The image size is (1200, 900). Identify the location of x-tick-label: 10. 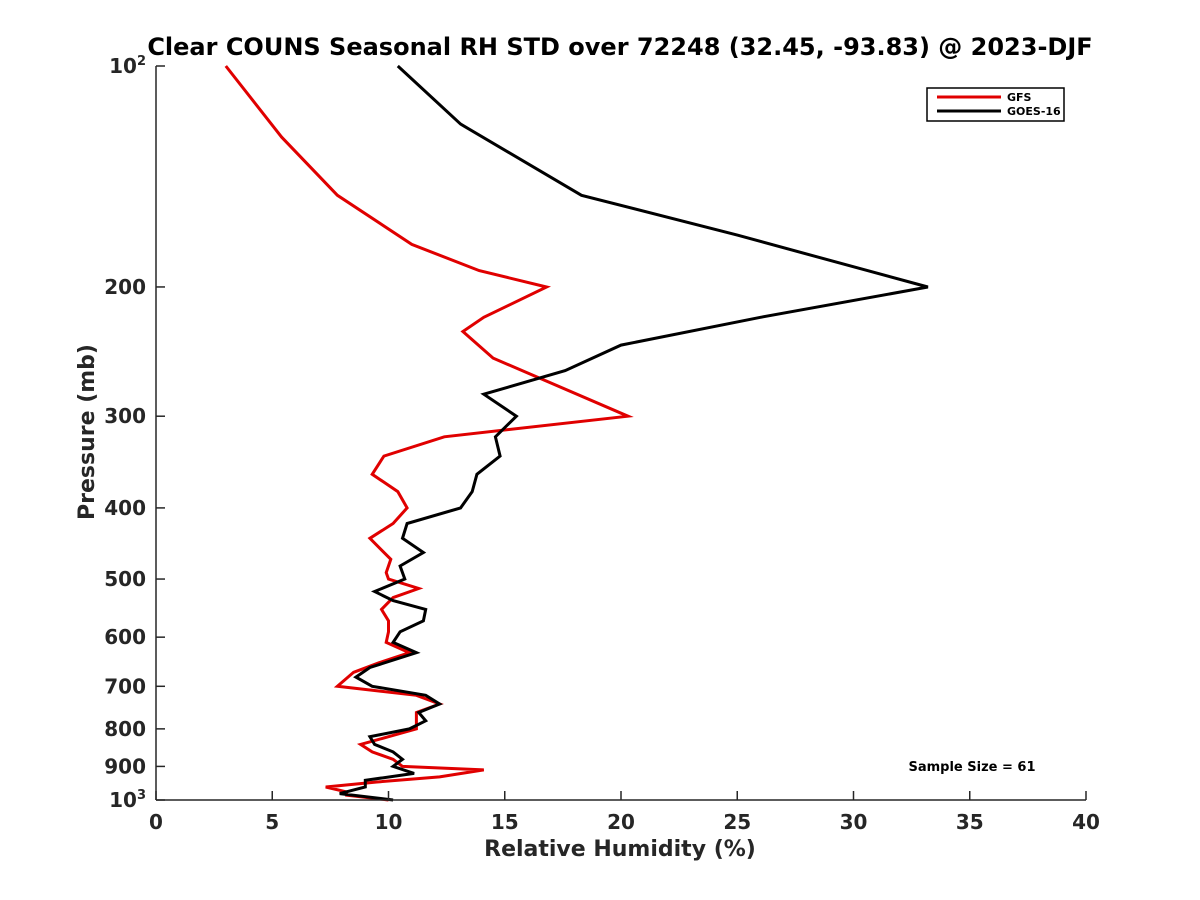
(389, 822).